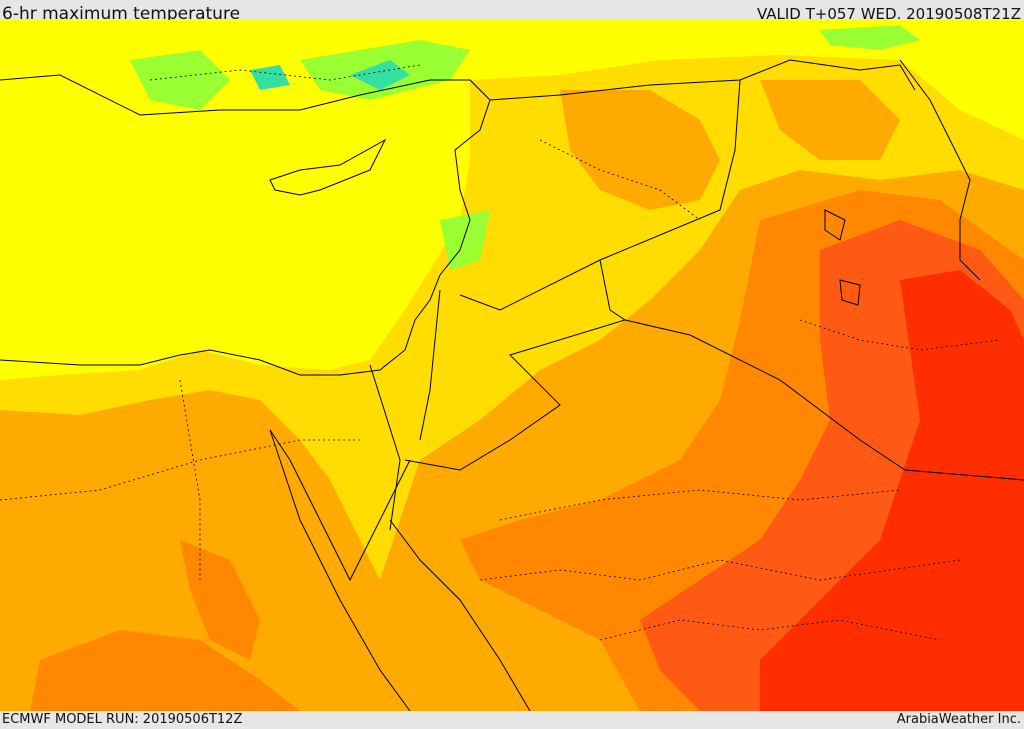 The height and width of the screenshot is (729, 1024). I want to click on iran-border, so click(940, 170).